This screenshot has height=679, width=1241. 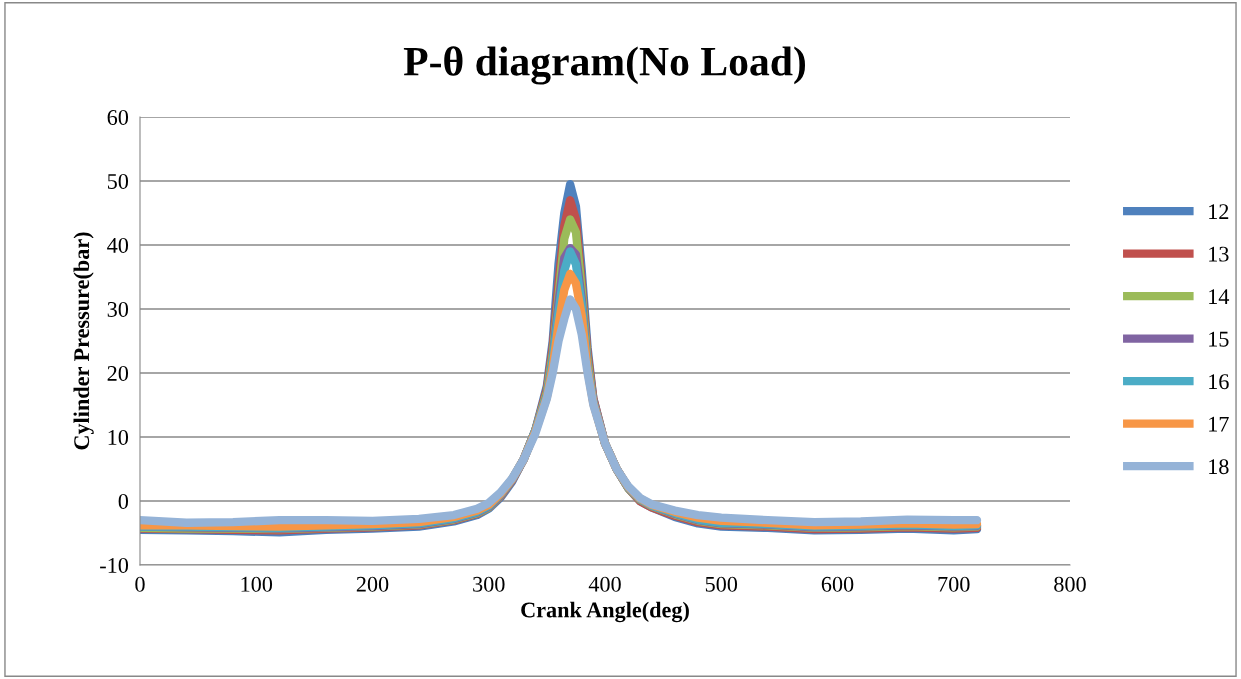 What do you see at coordinates (1219, 211) in the screenshot?
I see `legend-label: 12` at bounding box center [1219, 211].